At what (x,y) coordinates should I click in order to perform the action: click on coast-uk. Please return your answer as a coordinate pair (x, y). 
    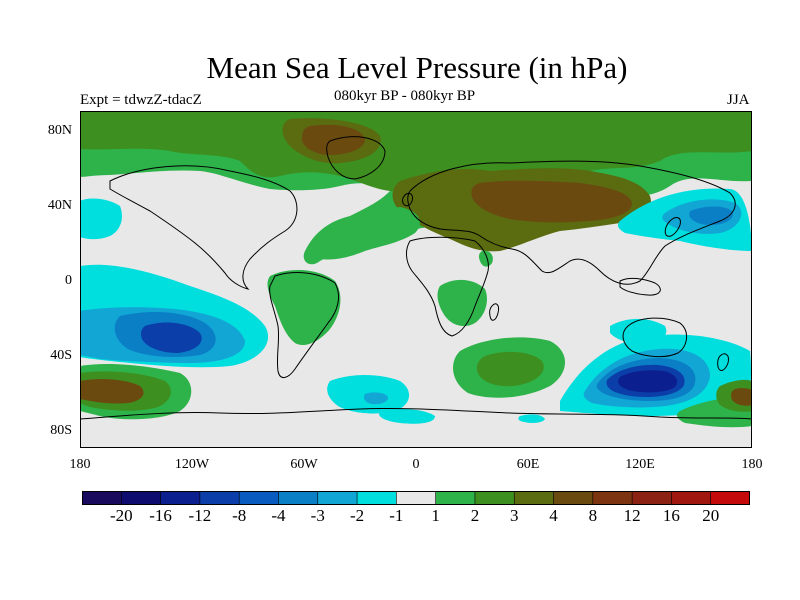
    Looking at the image, I should click on (407, 199).